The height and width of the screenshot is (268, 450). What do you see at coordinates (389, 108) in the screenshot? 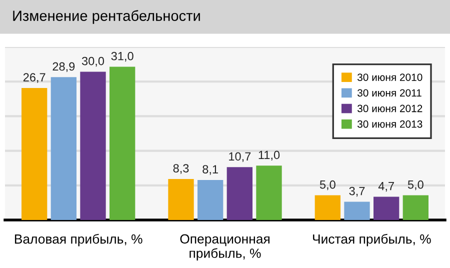
I see `legend-label: 30 июня 2012` at bounding box center [389, 108].